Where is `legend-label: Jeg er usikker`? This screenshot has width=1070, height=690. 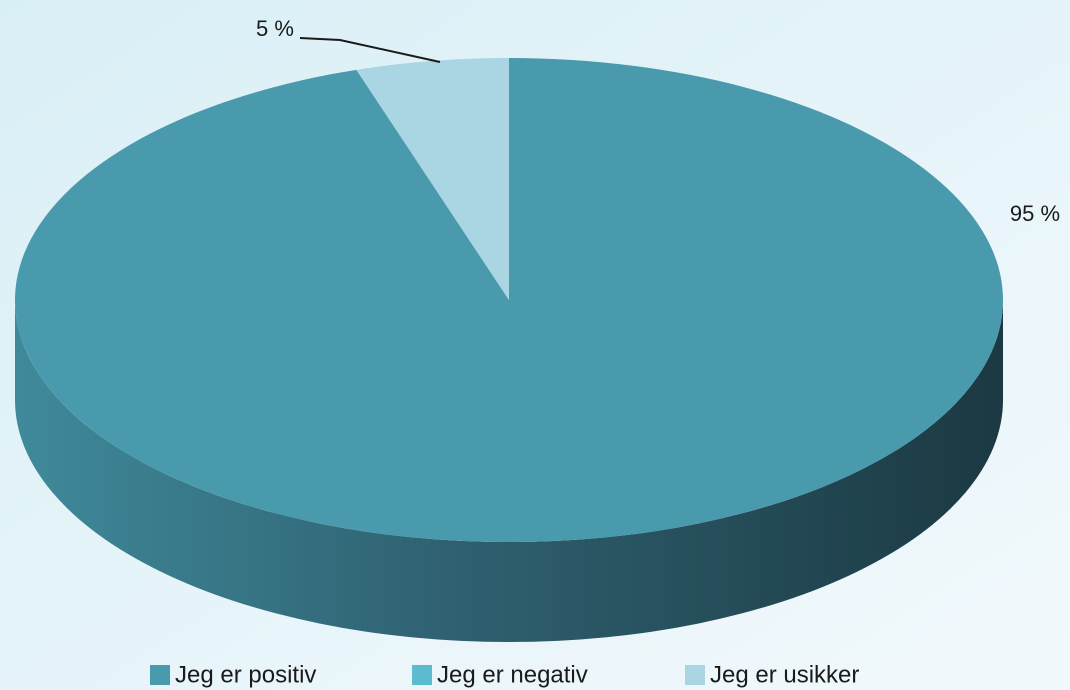
legend-label: Jeg er usikker is located at coordinates (784, 674).